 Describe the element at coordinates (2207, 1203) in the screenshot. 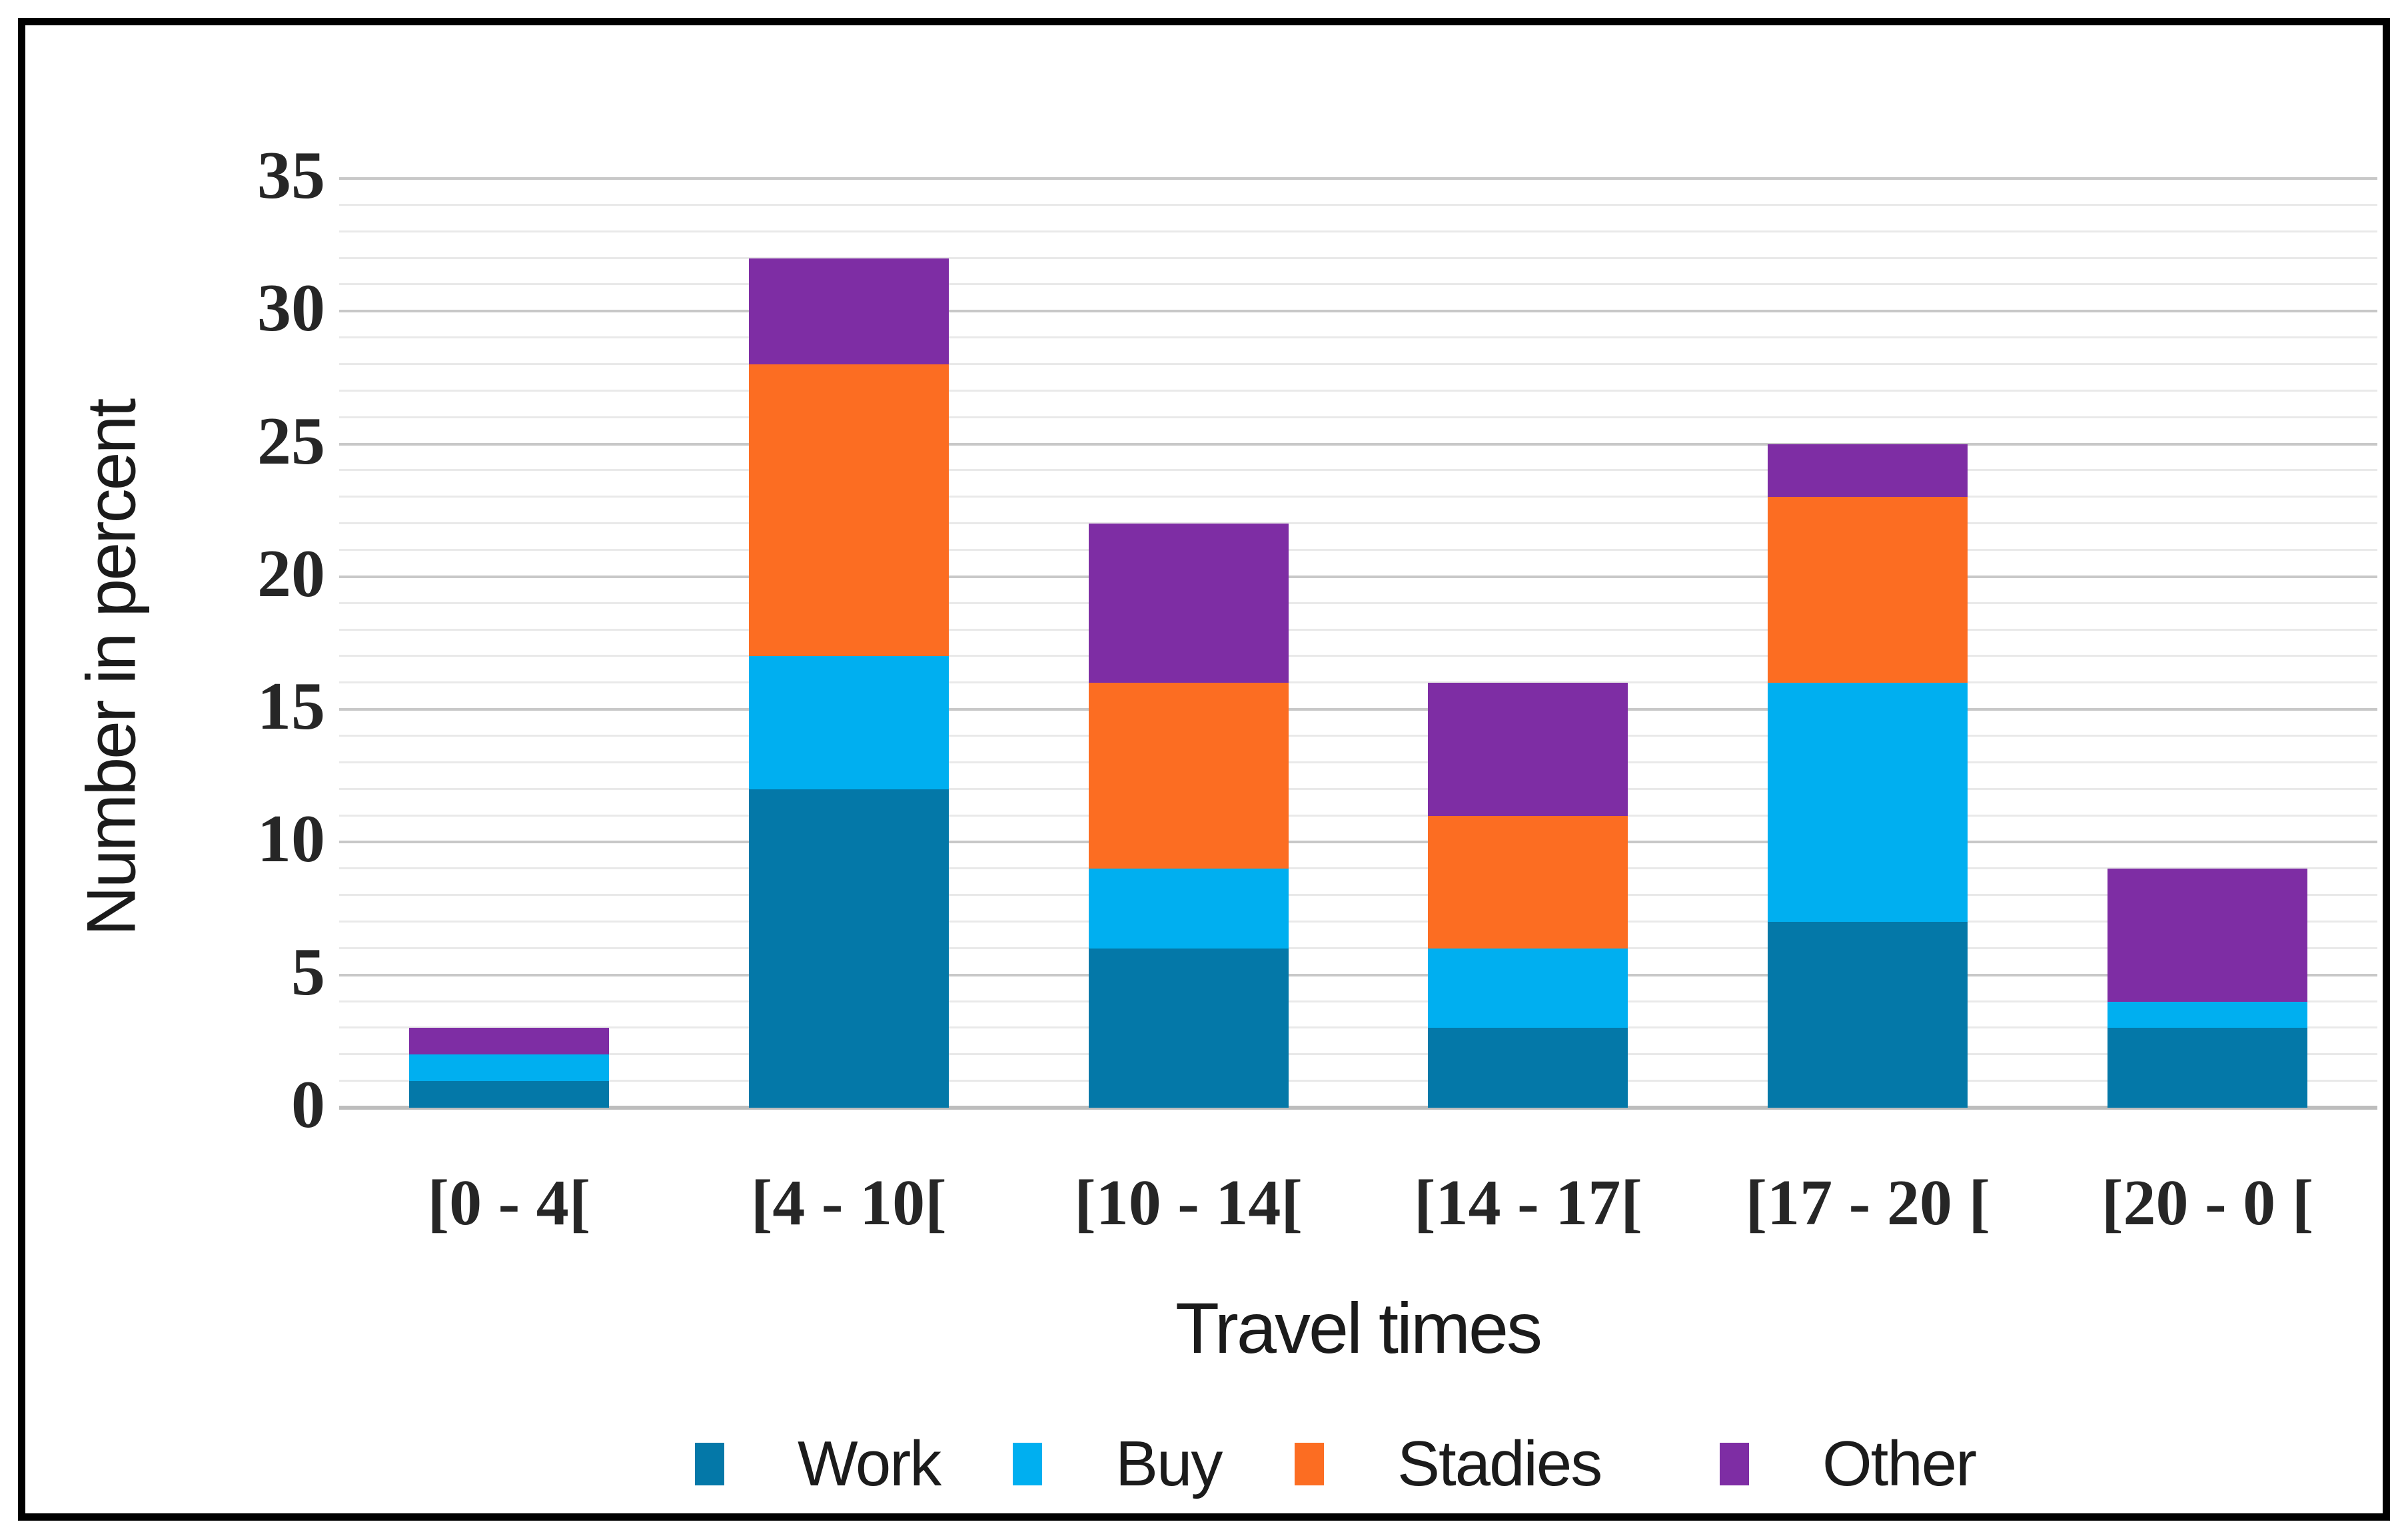

I see `x-category-label: [20 - 0 [` at that location.